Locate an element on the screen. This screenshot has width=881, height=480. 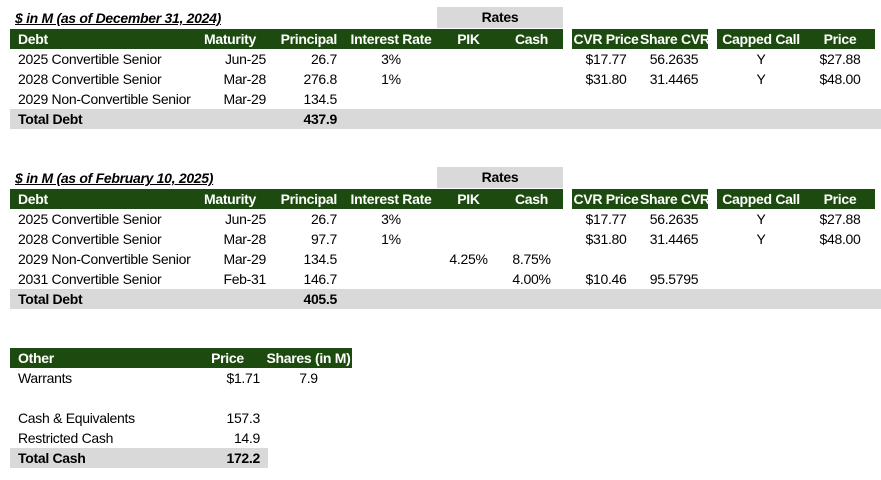
total-debt-row: Total Debt 437.9 is located at coordinates (445, 119).